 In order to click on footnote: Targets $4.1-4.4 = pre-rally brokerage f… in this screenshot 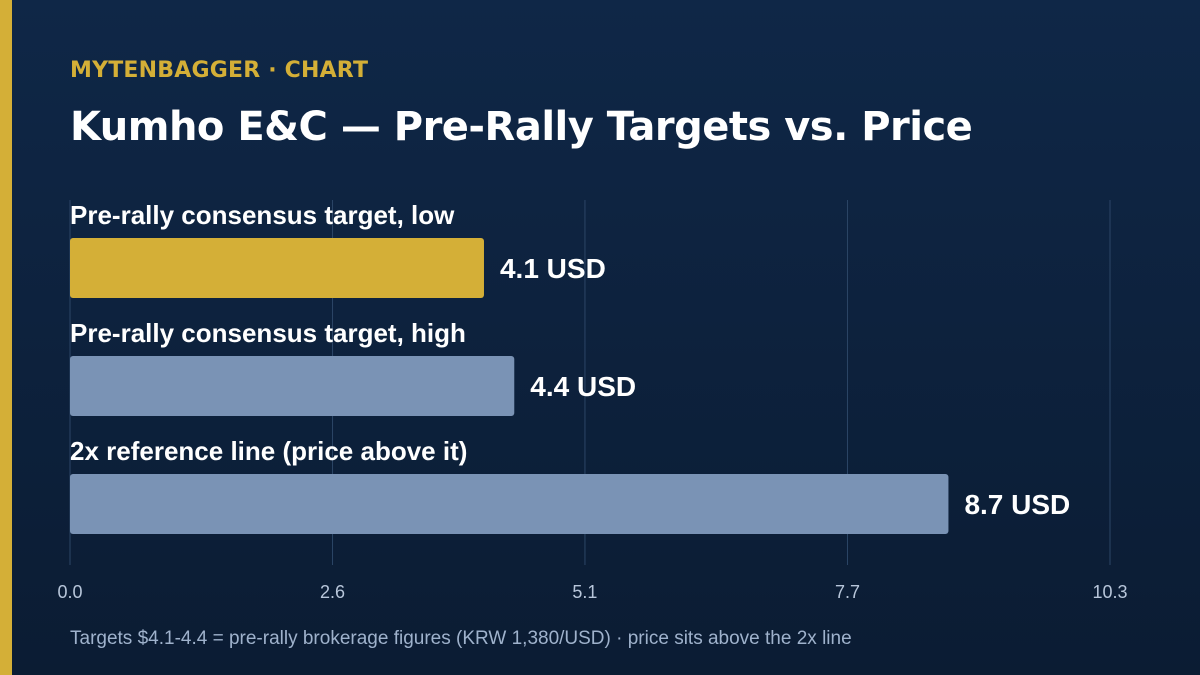, I will do `click(461, 638)`.